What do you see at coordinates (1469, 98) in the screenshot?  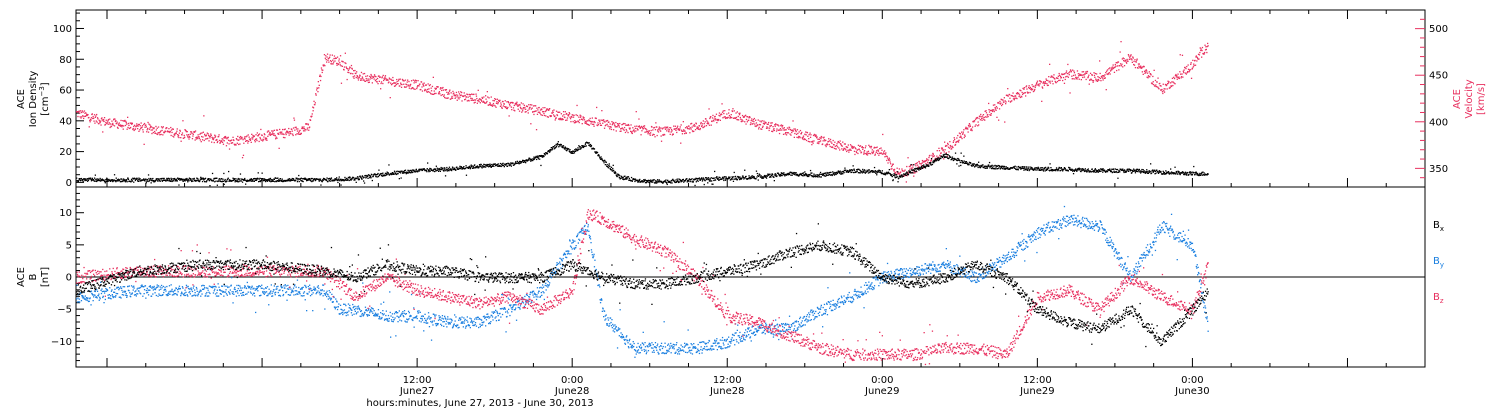 I see `top-right-axis-label: ACE Velocity [km/s]` at bounding box center [1469, 98].